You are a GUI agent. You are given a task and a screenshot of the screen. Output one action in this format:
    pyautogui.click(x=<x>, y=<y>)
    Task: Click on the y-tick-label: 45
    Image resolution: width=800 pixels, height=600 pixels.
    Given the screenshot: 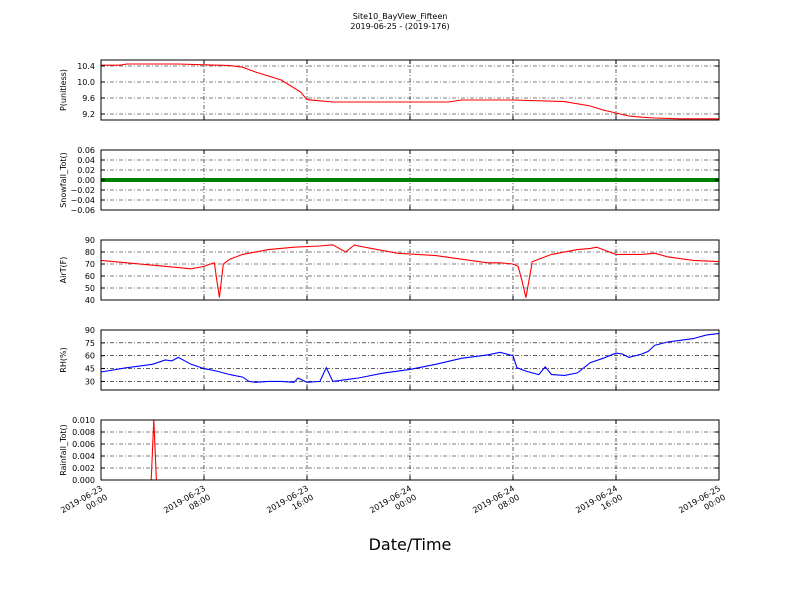 What is the action you would take?
    pyautogui.click(x=90, y=369)
    